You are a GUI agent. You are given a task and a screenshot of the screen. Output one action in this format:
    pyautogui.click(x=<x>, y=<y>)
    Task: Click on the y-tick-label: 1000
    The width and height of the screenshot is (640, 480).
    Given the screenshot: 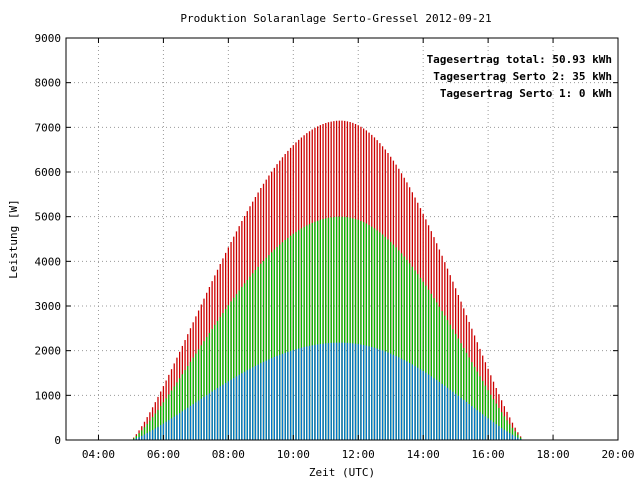 What is the action you would take?
    pyautogui.click(x=48, y=395)
    